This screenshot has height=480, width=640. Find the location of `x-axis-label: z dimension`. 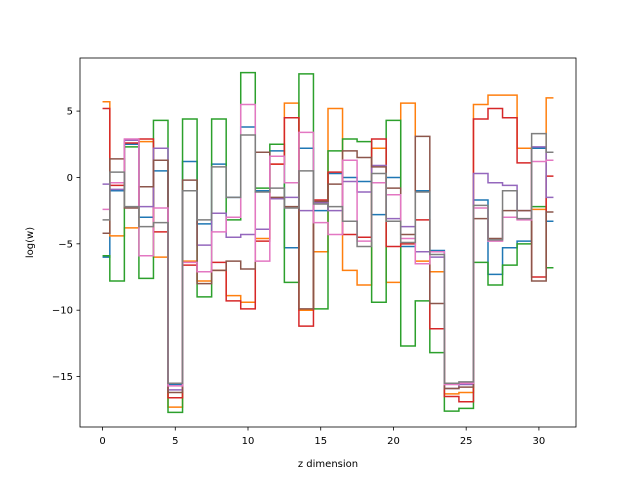

x-axis-label: z dimension is located at coordinates (328, 464).